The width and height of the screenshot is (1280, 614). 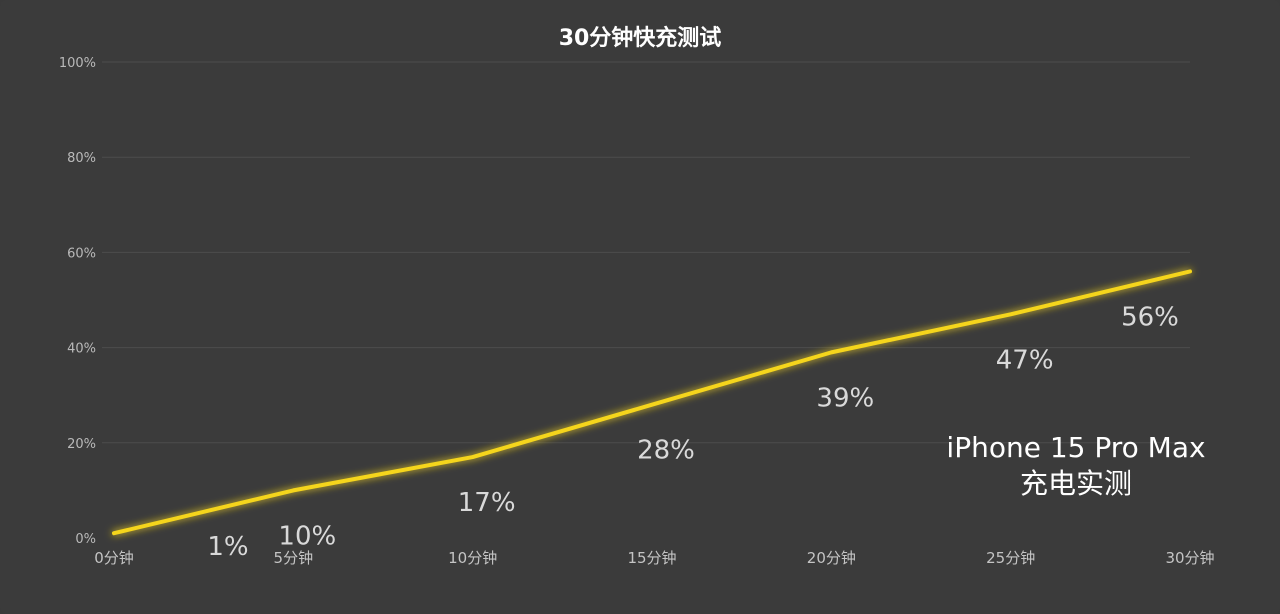 What do you see at coordinates (114, 558) in the screenshot?
I see `x-tick-label: 0分钟` at bounding box center [114, 558].